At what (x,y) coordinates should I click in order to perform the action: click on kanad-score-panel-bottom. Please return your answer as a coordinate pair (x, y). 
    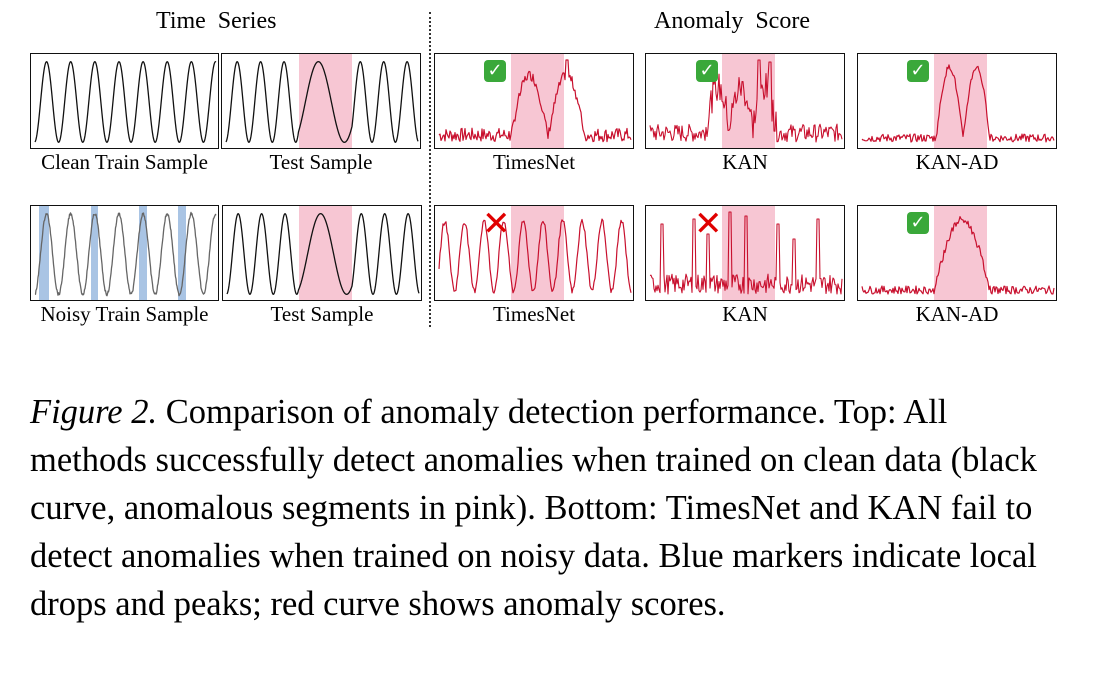
    Looking at the image, I should click on (957, 253).